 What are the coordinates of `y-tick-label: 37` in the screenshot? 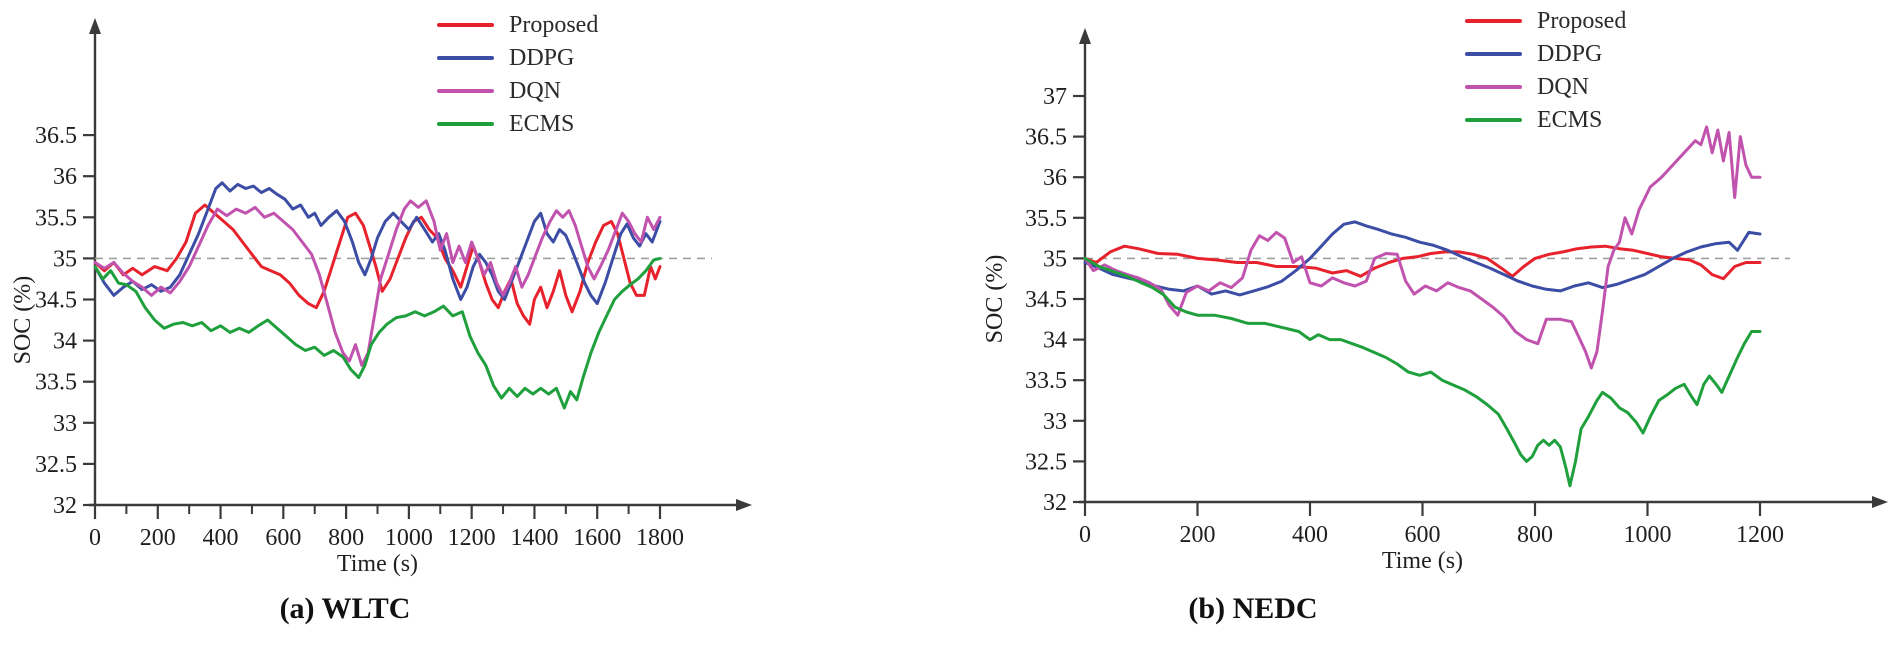 It's located at (1055, 97).